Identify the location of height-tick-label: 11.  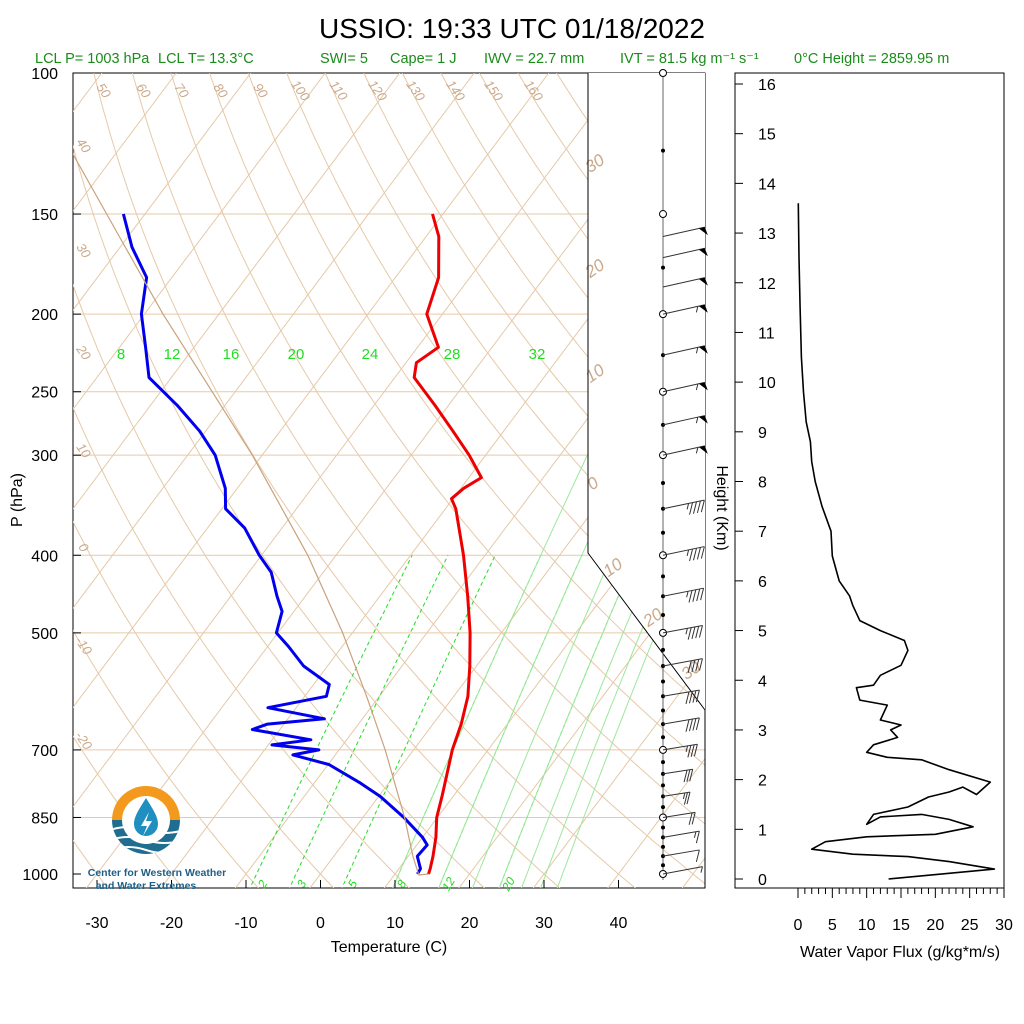
(766, 333).